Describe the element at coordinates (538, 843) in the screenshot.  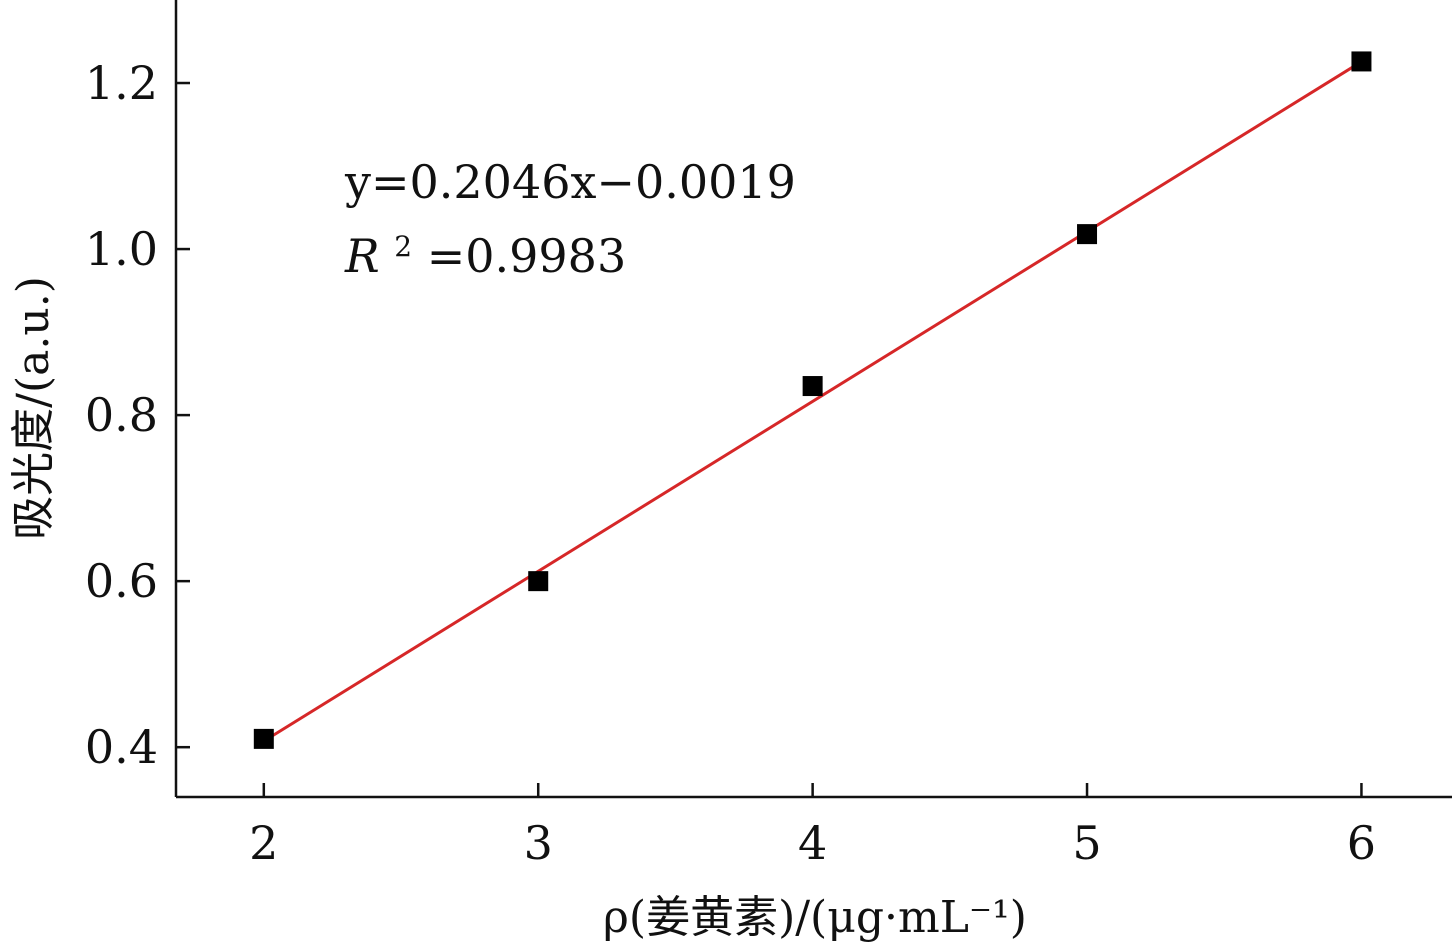
I see `x-tick-label-1: 3` at that location.